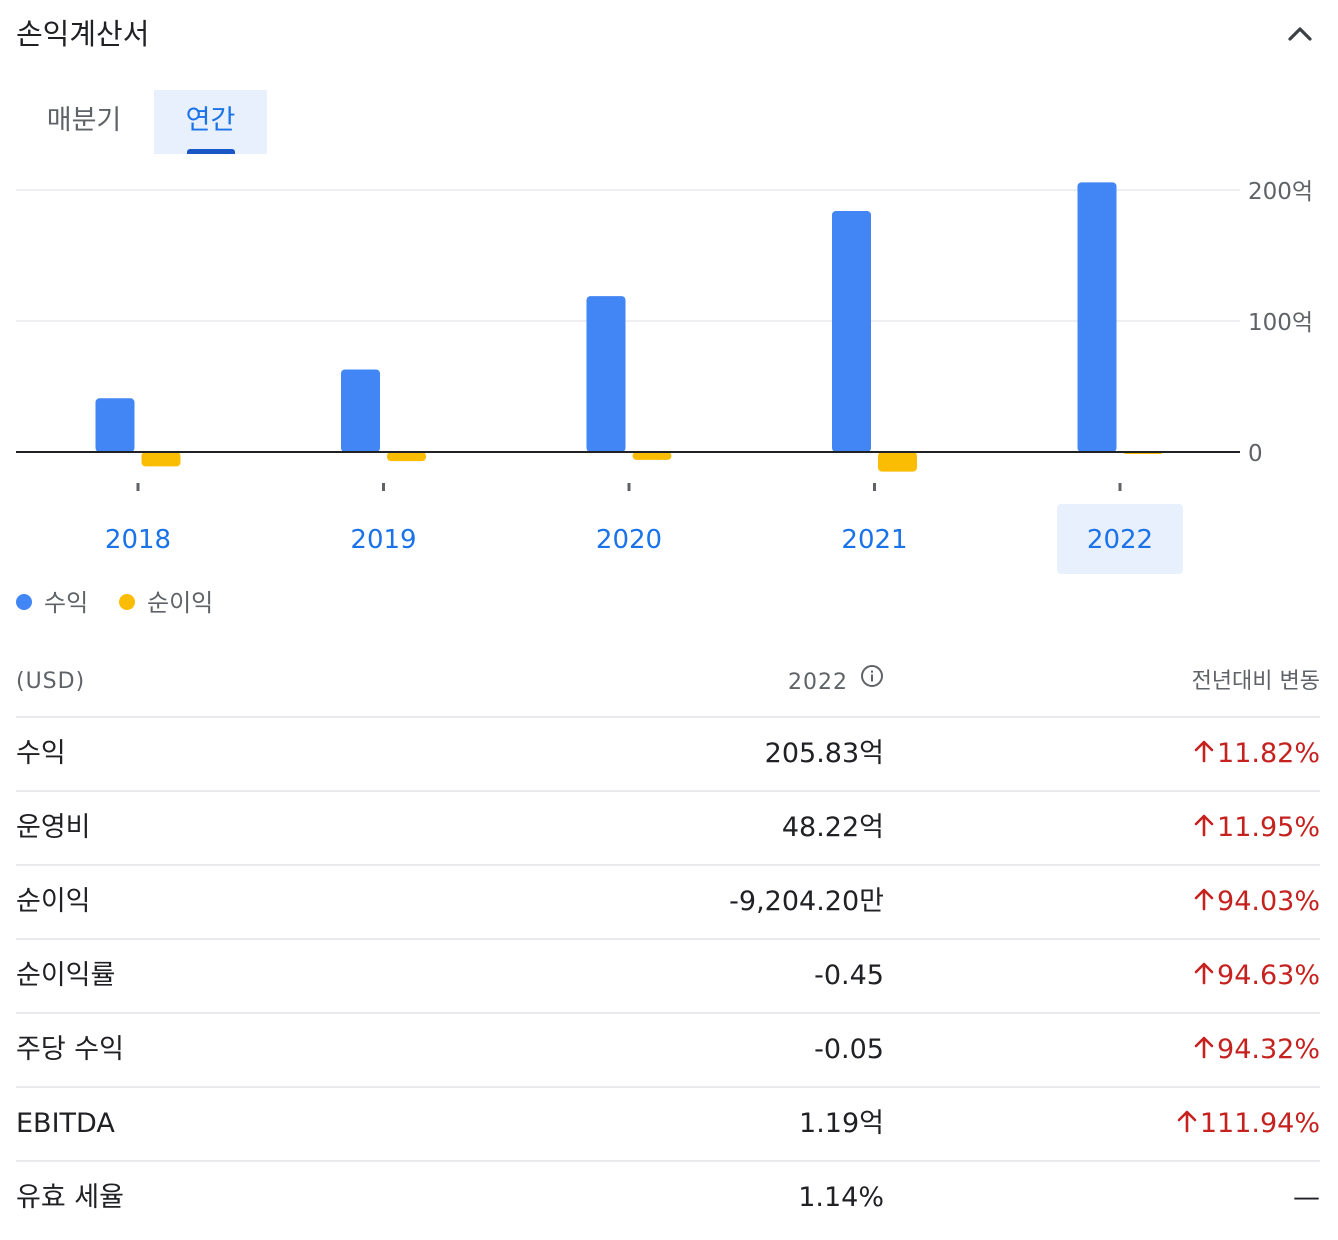 This screenshot has width=1338, height=1240. What do you see at coordinates (1280, 192) in the screenshot?
I see `y-tick-label: 200억` at bounding box center [1280, 192].